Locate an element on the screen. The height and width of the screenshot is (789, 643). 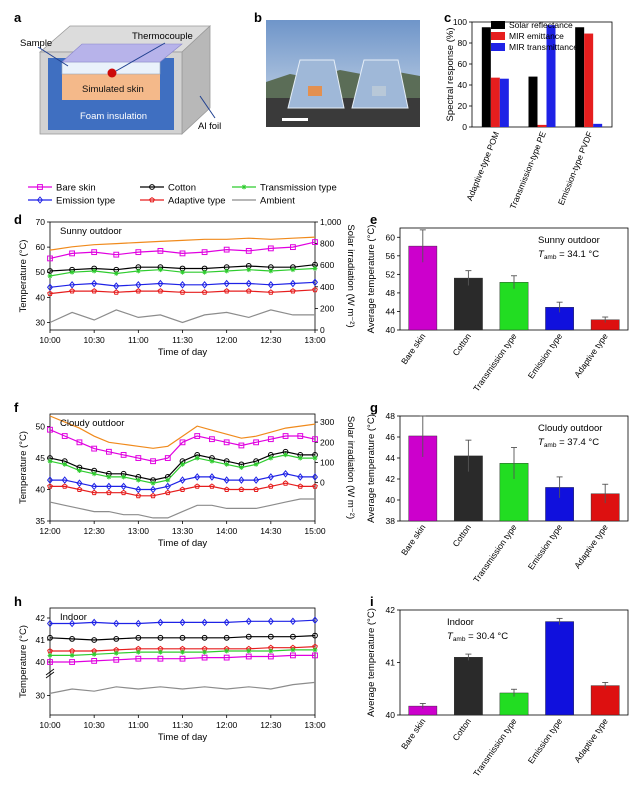
tamb-value: = 37.4 °C is located at coordinates (577, 442).